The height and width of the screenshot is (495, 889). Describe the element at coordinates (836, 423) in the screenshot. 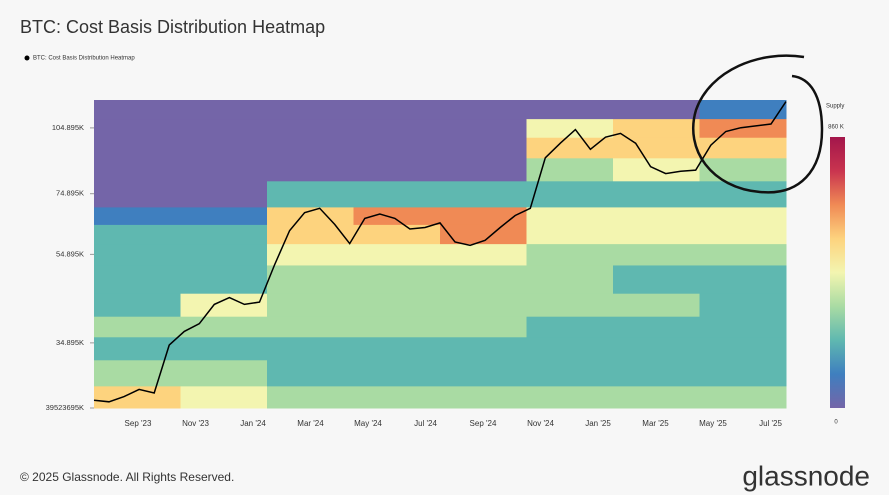

I see `colorbar-tick-label: 0` at that location.